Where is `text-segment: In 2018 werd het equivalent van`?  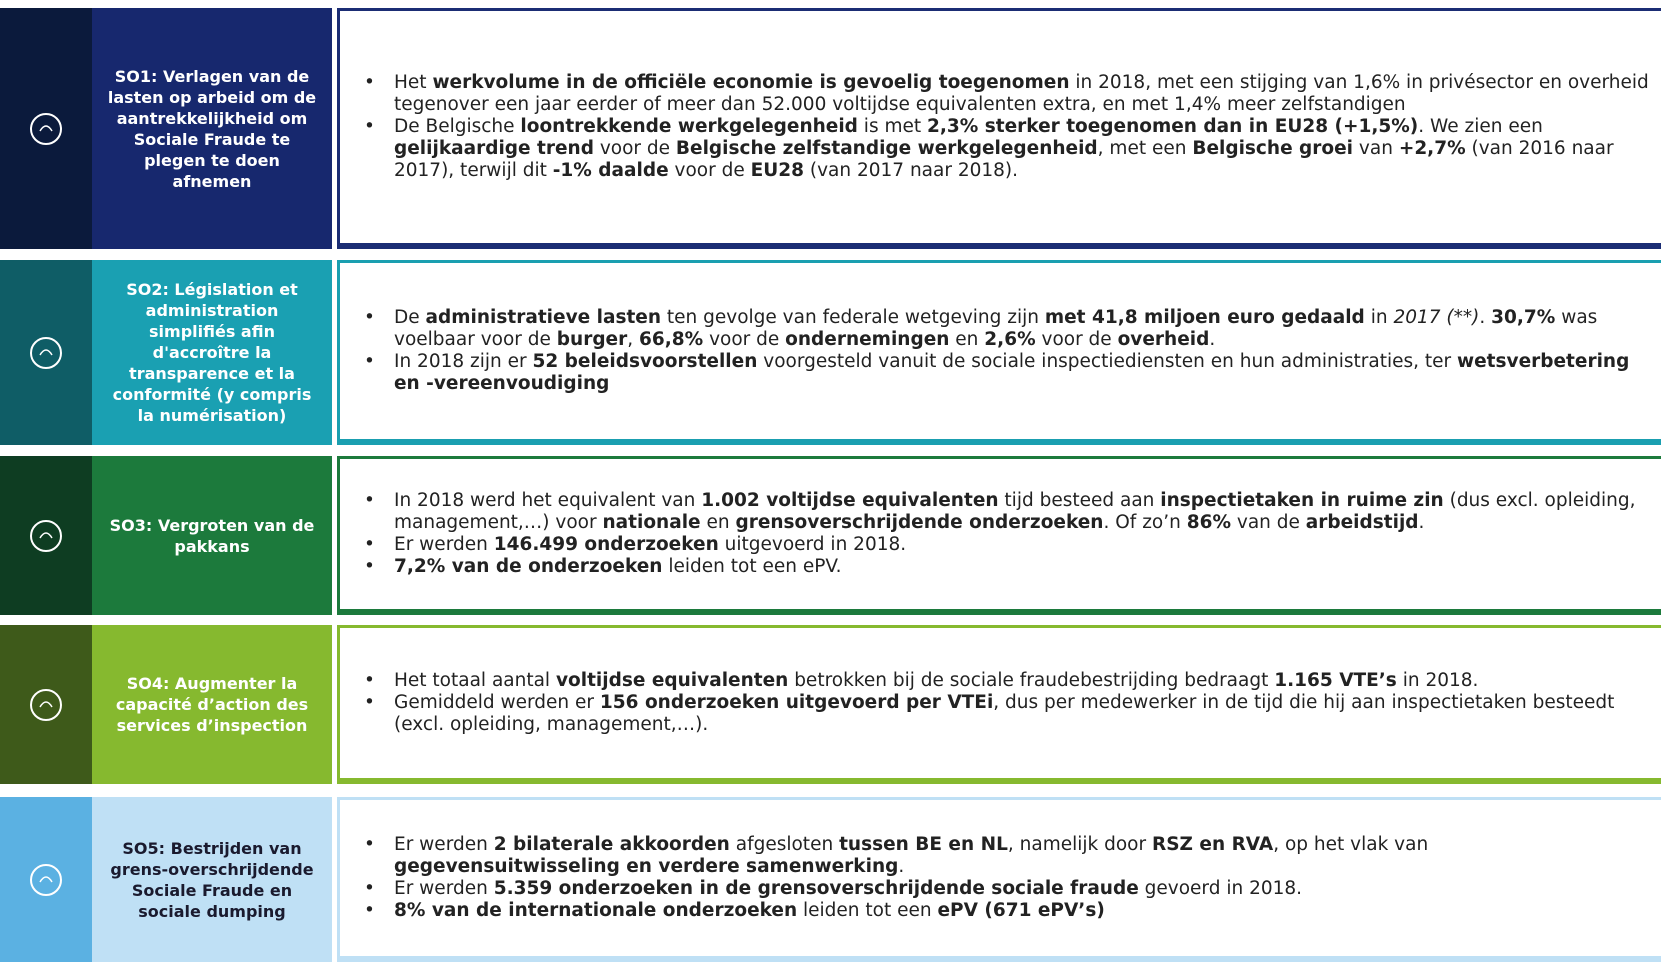
text-segment: In 2018 werd het equivalent van is located at coordinates (548, 500).